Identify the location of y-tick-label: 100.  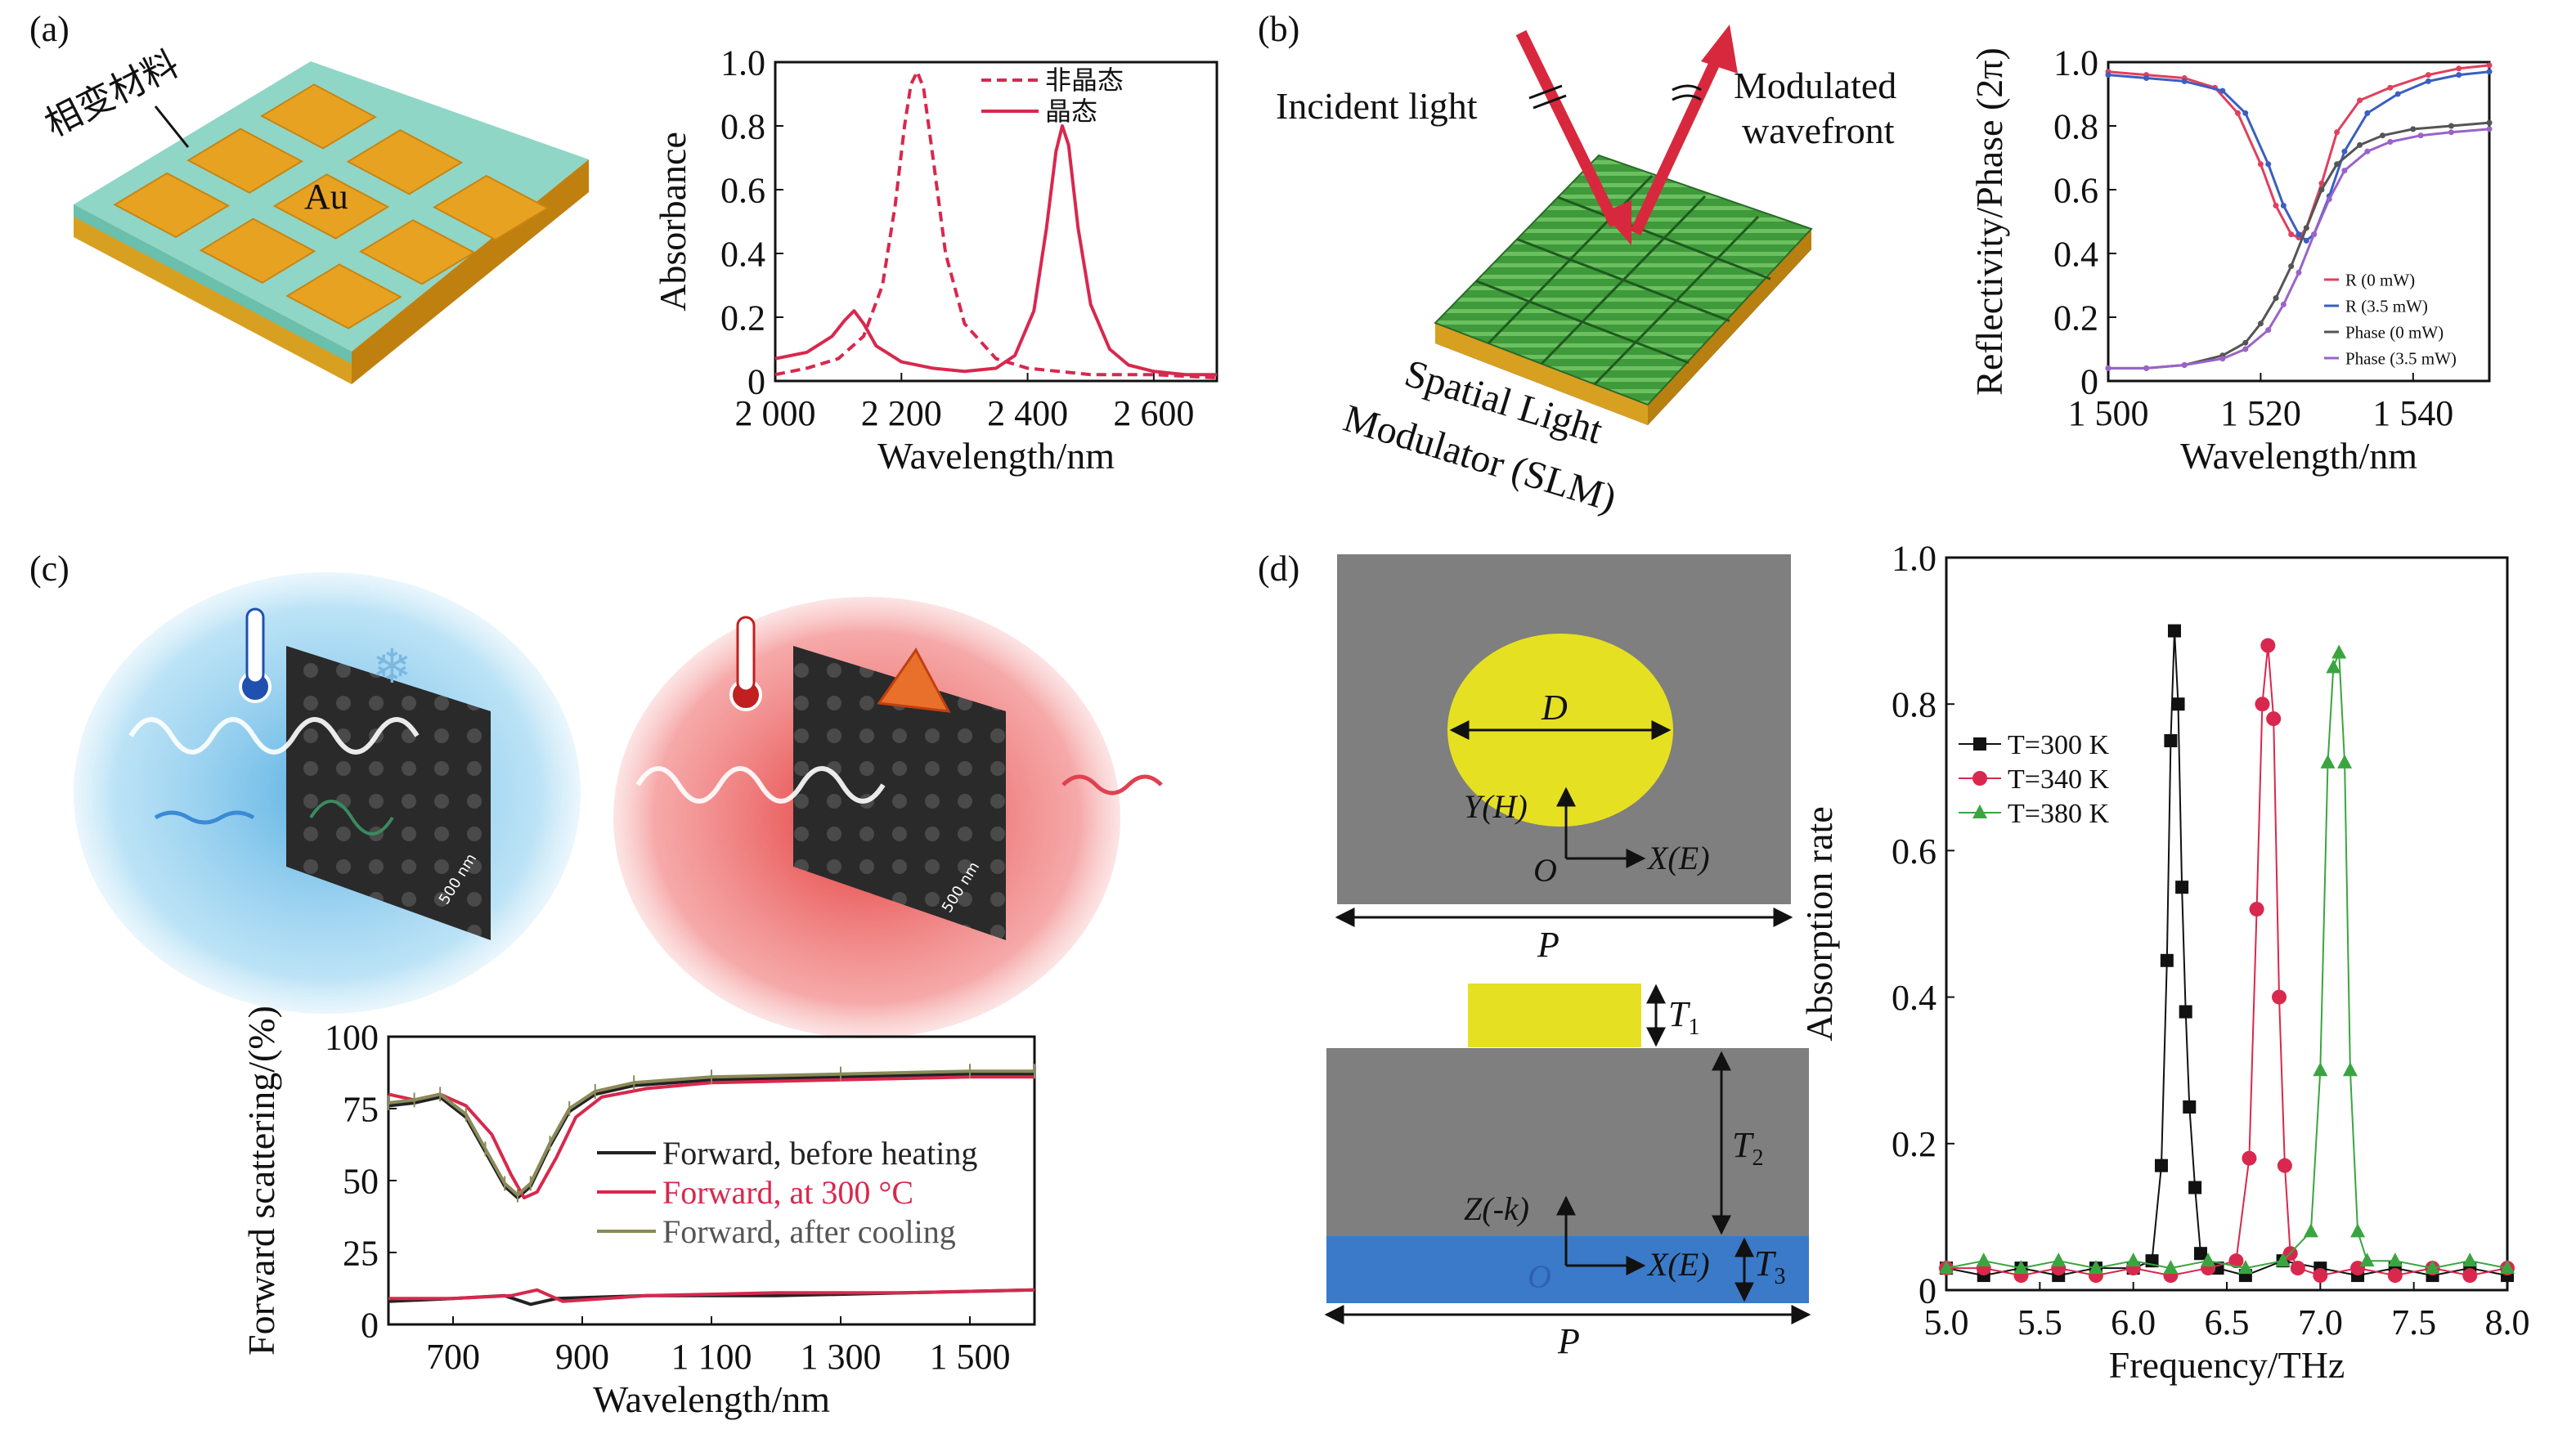
(352, 1037).